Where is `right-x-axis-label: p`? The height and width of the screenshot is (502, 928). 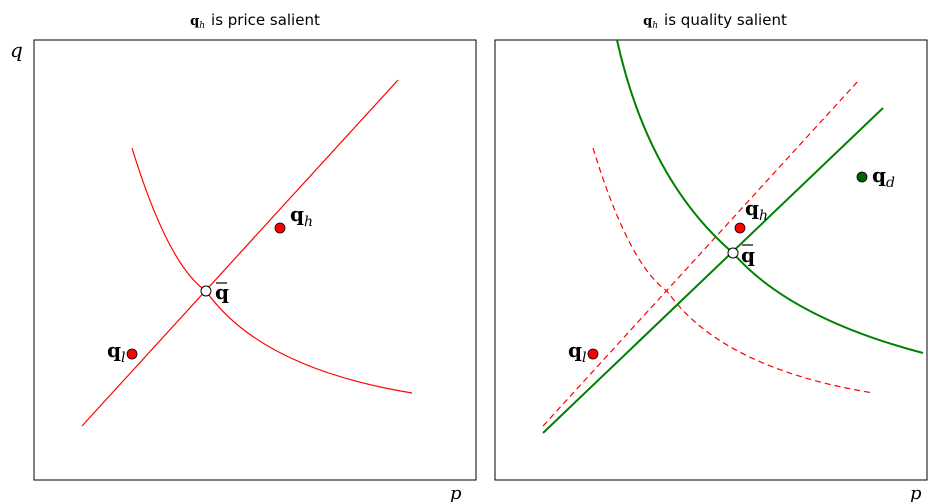
right-x-axis-label: p is located at coordinates (916, 492).